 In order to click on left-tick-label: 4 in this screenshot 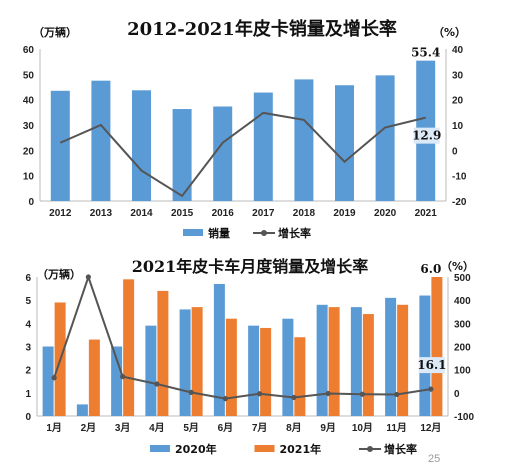, I will do `click(28, 324)`.